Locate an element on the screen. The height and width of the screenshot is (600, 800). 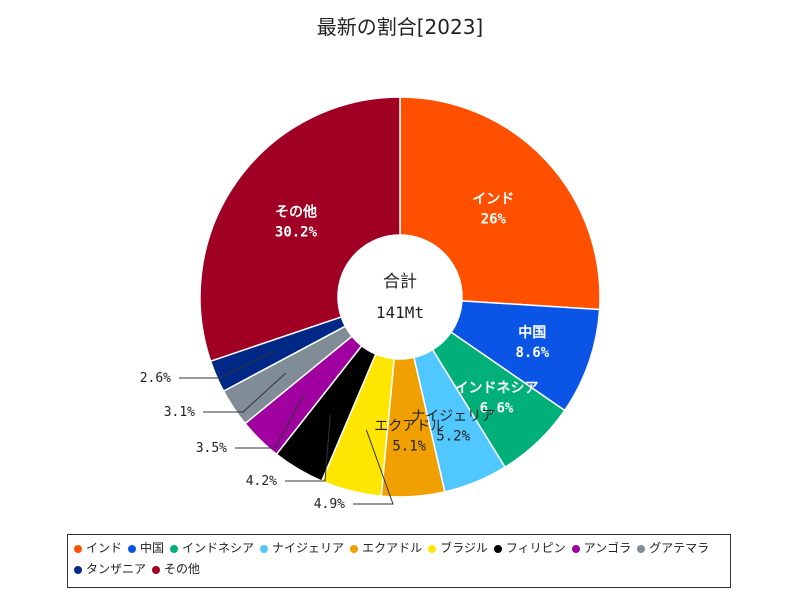
legend-item: 中国 is located at coordinates (146, 548).